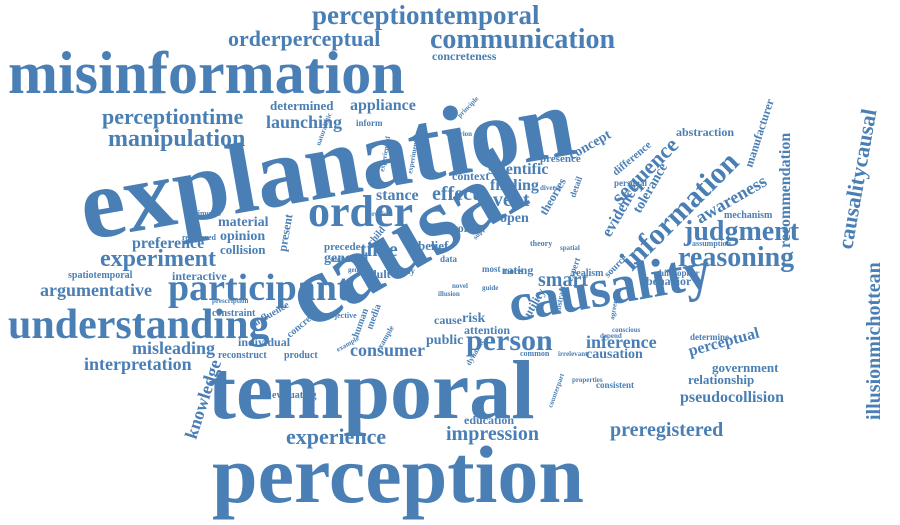 This screenshot has height=525, width=900. I want to click on word: perceptiontime, so click(173, 116).